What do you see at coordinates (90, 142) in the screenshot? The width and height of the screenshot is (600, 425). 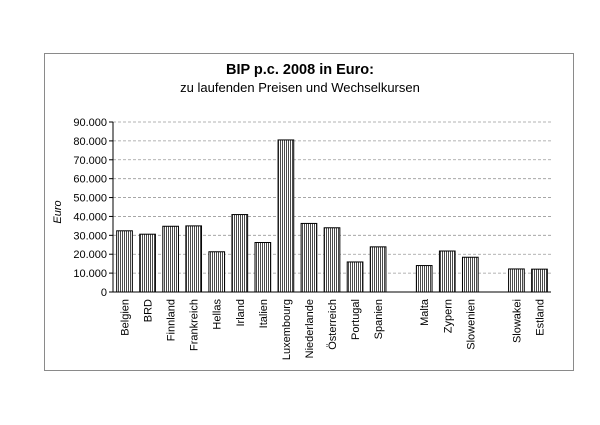 I see `y-tick-label: 80.000` at bounding box center [90, 142].